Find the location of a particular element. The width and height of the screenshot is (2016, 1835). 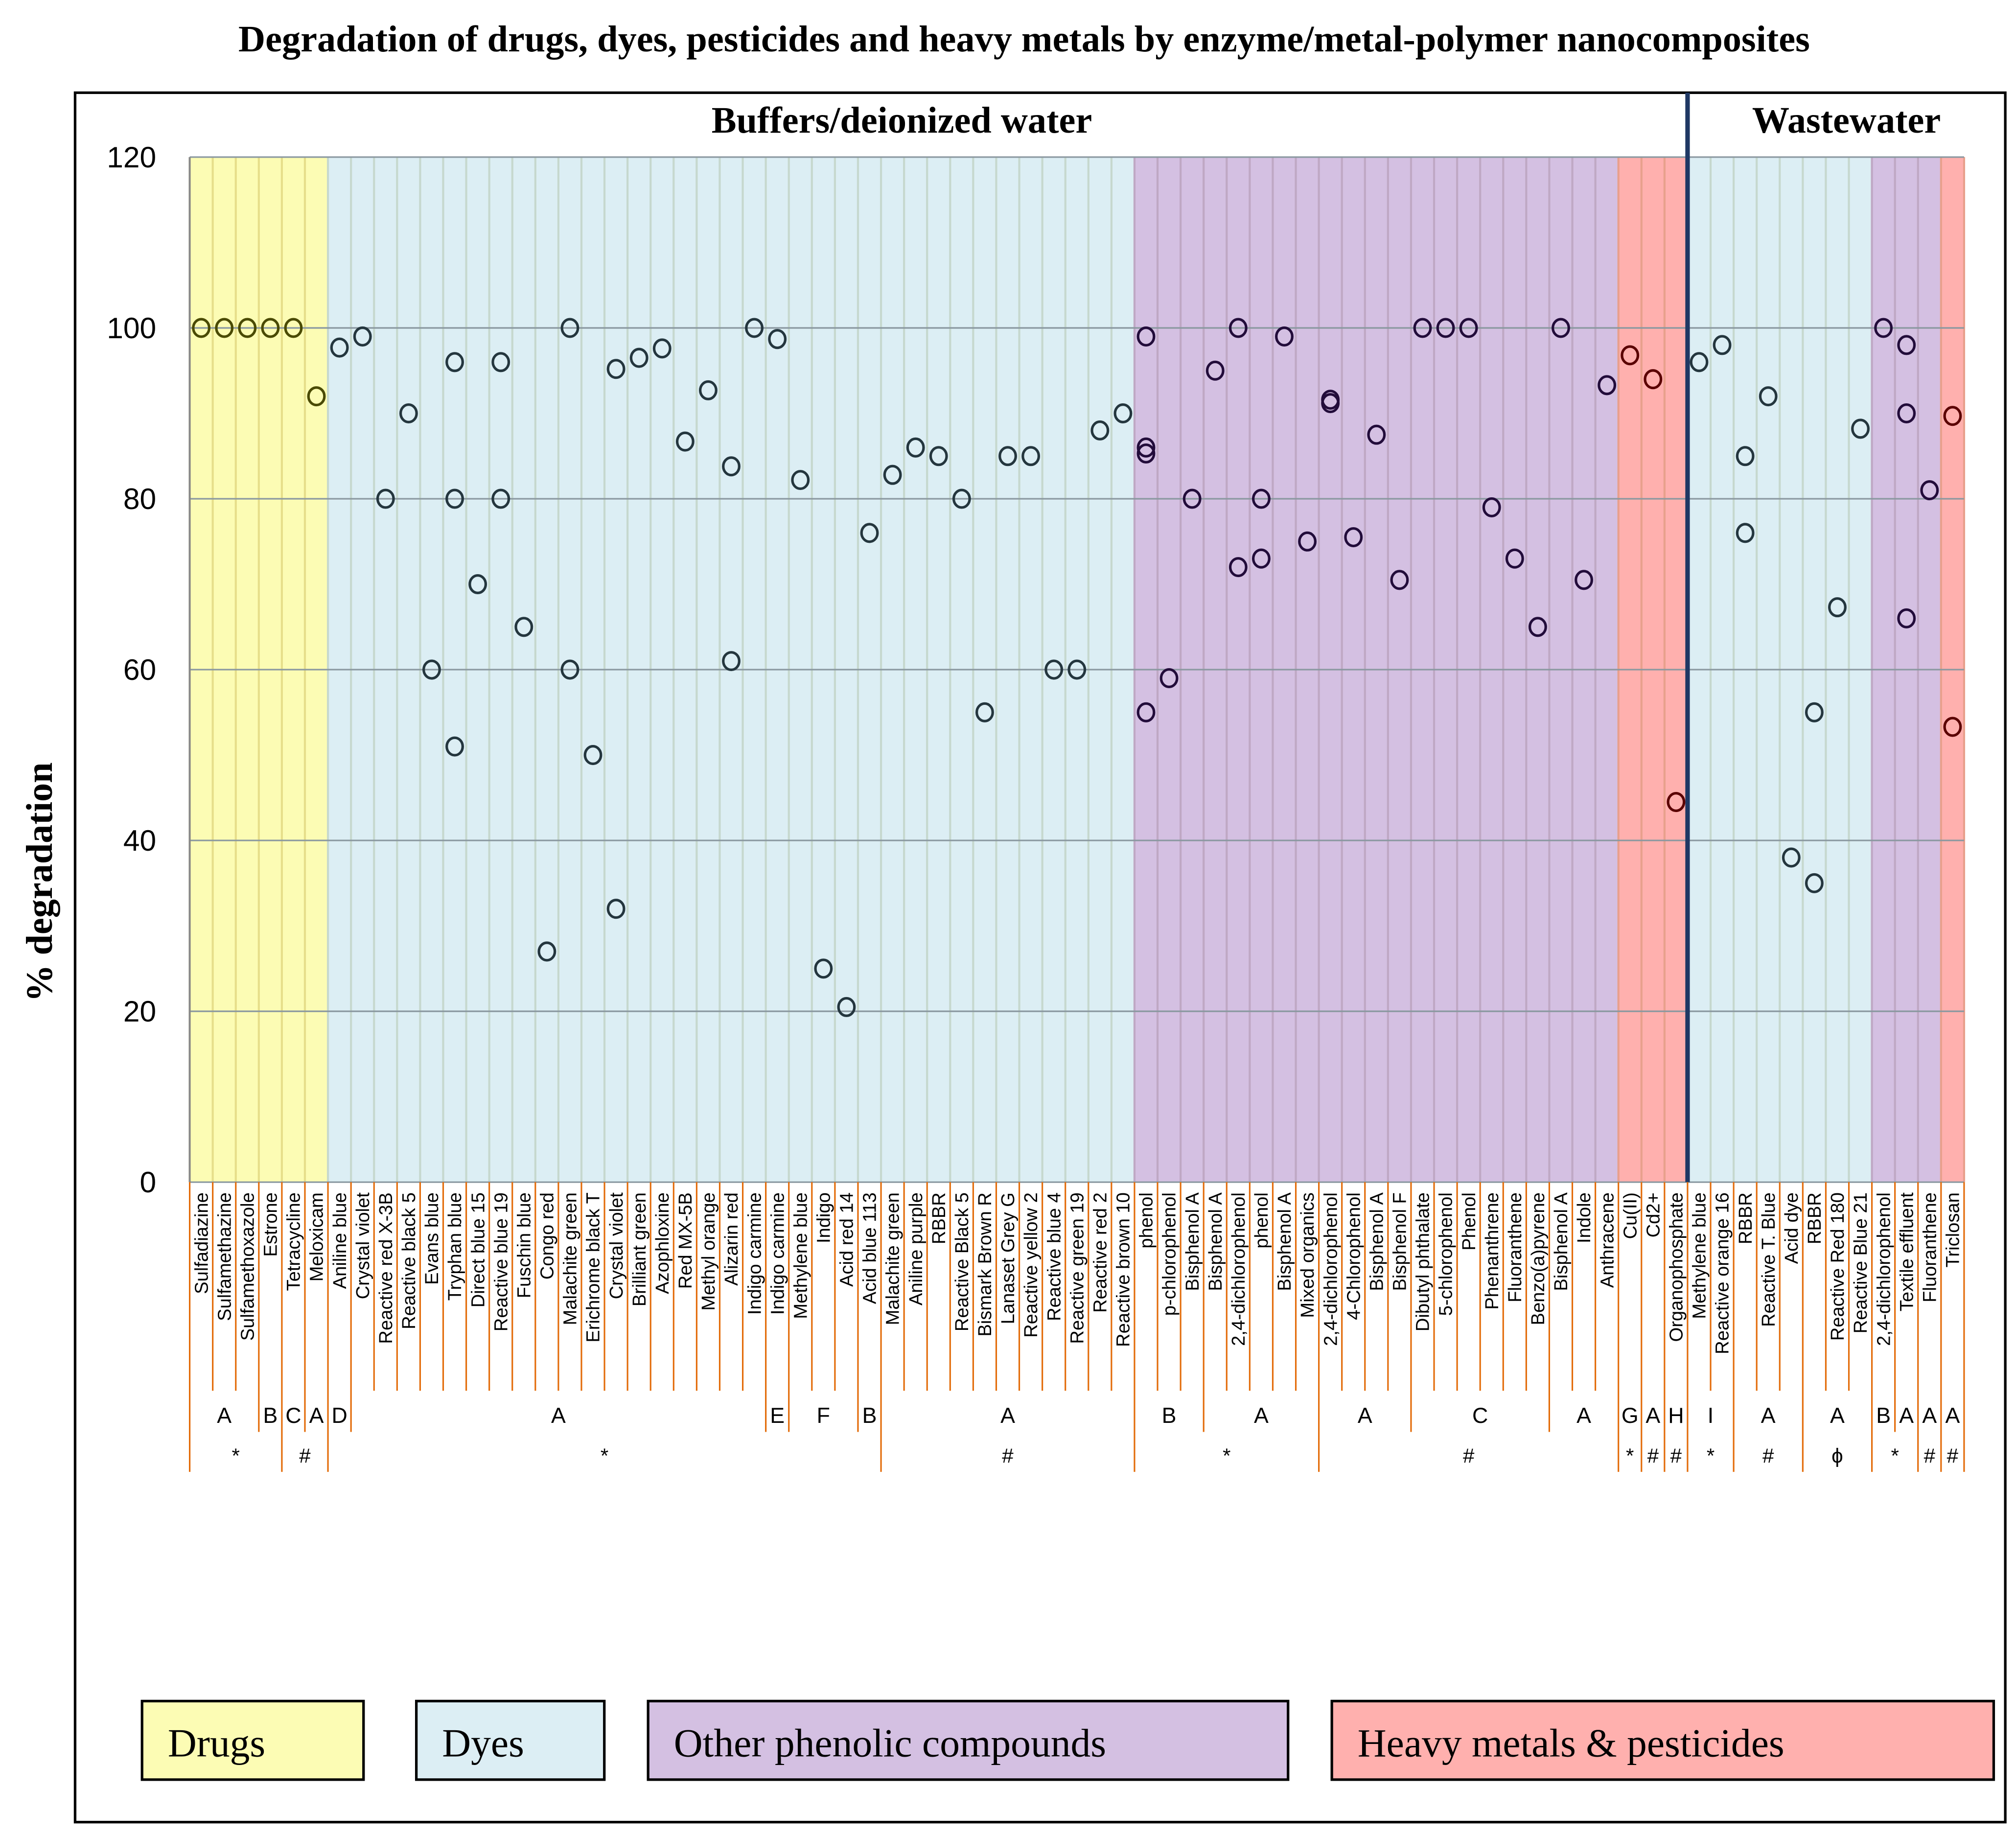

x-tick-label: Malachite green is located at coordinates (893, 1259).